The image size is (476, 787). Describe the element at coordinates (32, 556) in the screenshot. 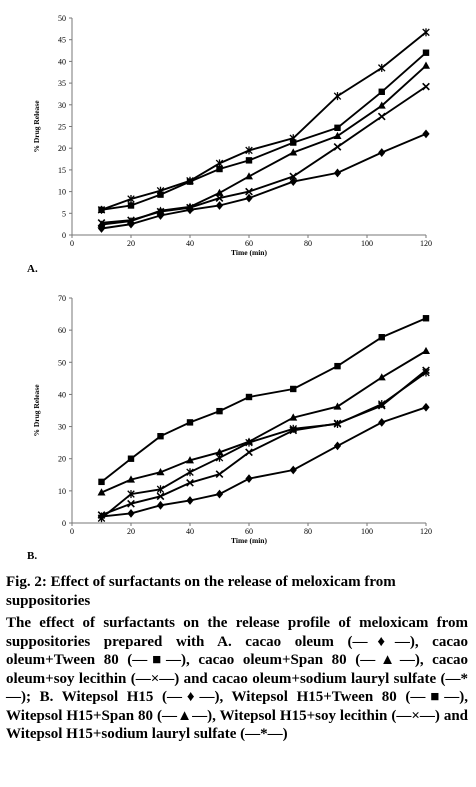

I see `panel-b-label: B.` at that location.